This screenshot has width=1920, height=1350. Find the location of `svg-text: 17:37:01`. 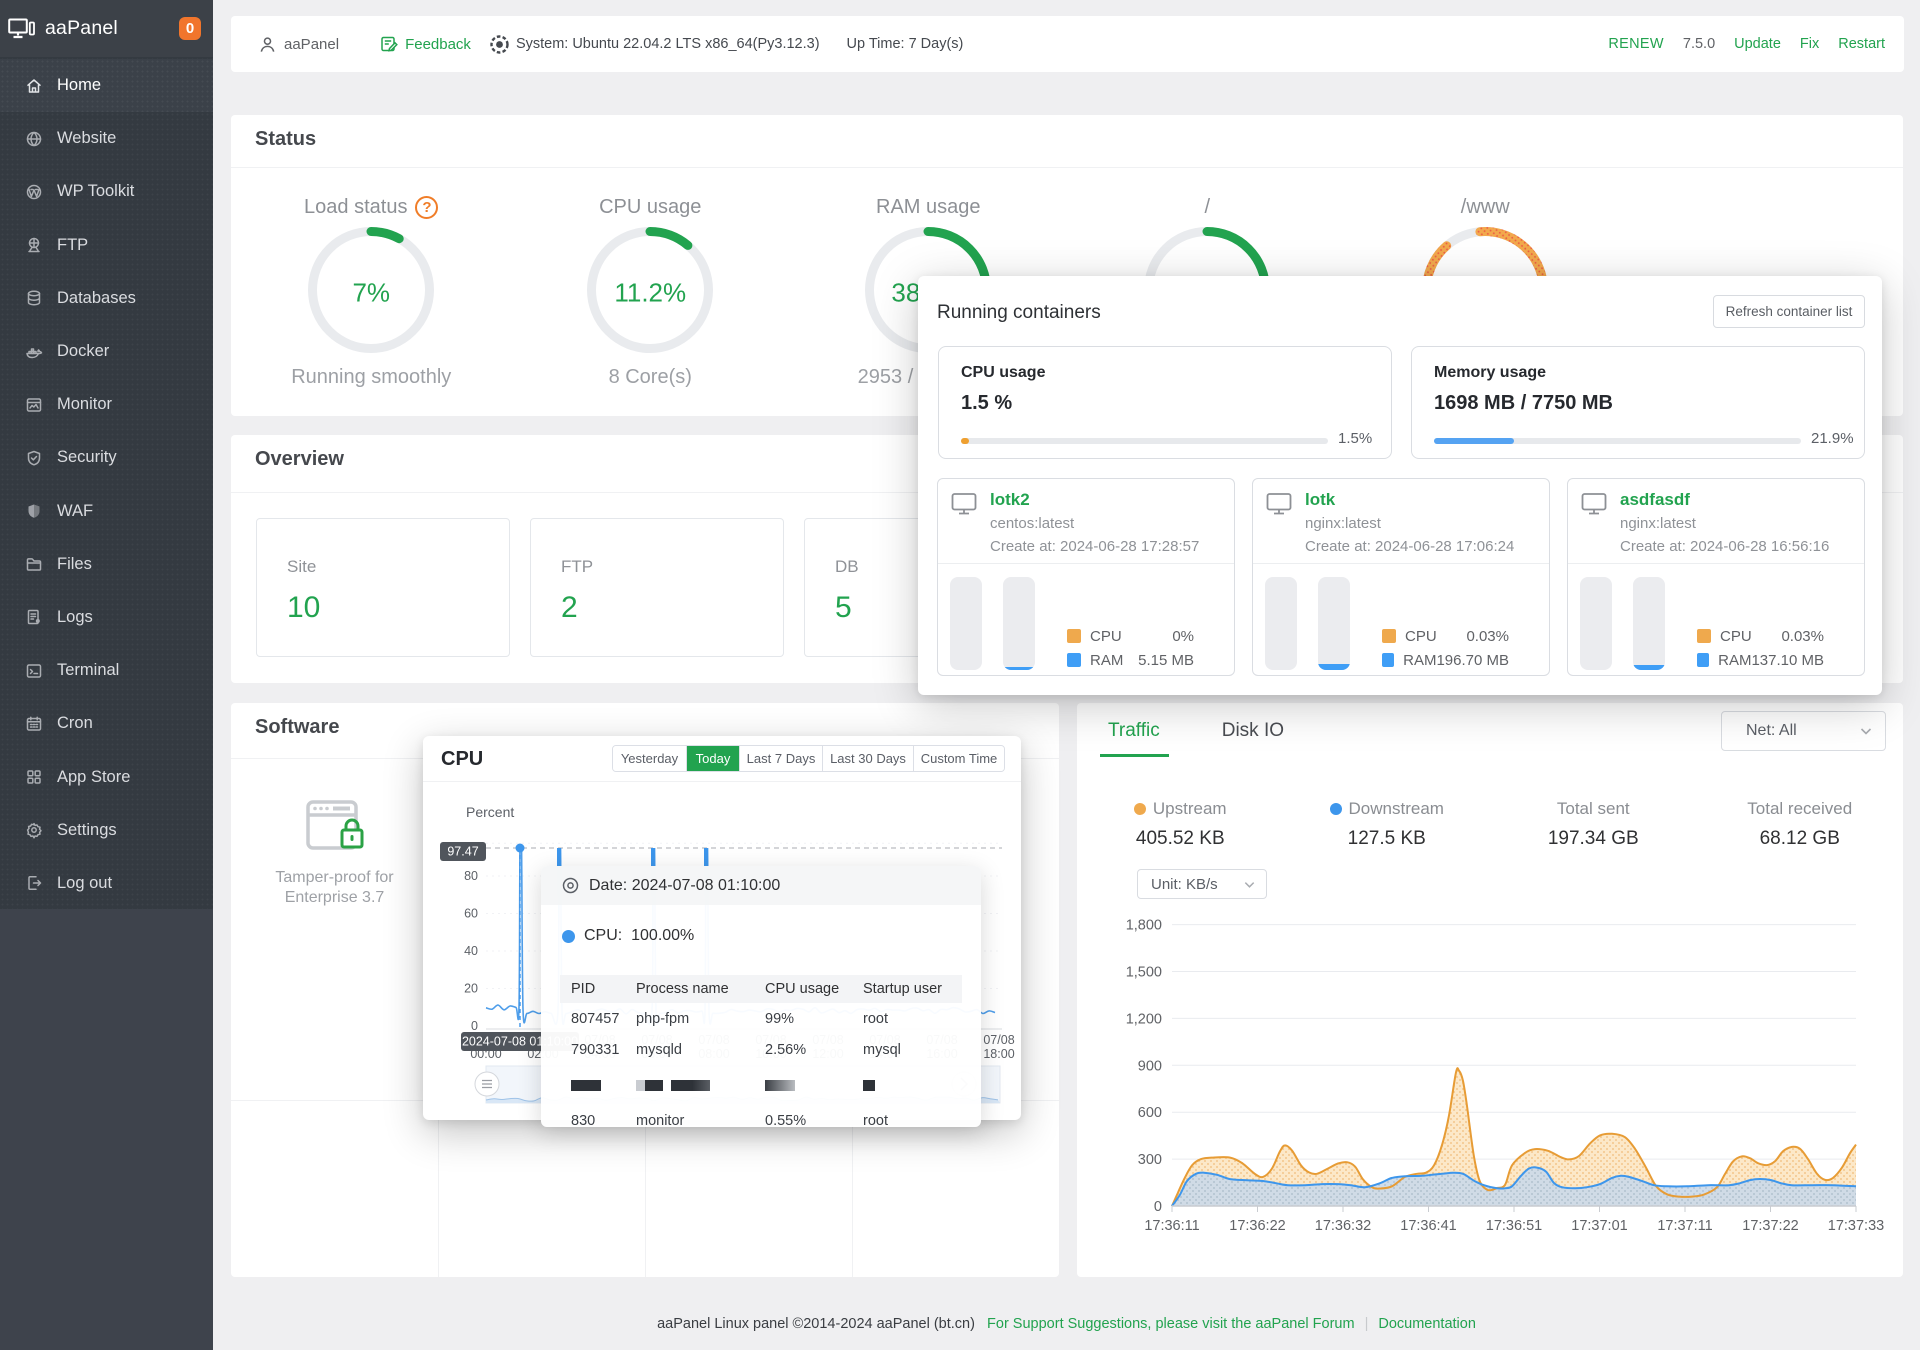

svg-text: 17:37:01 is located at coordinates (1599, 1226).